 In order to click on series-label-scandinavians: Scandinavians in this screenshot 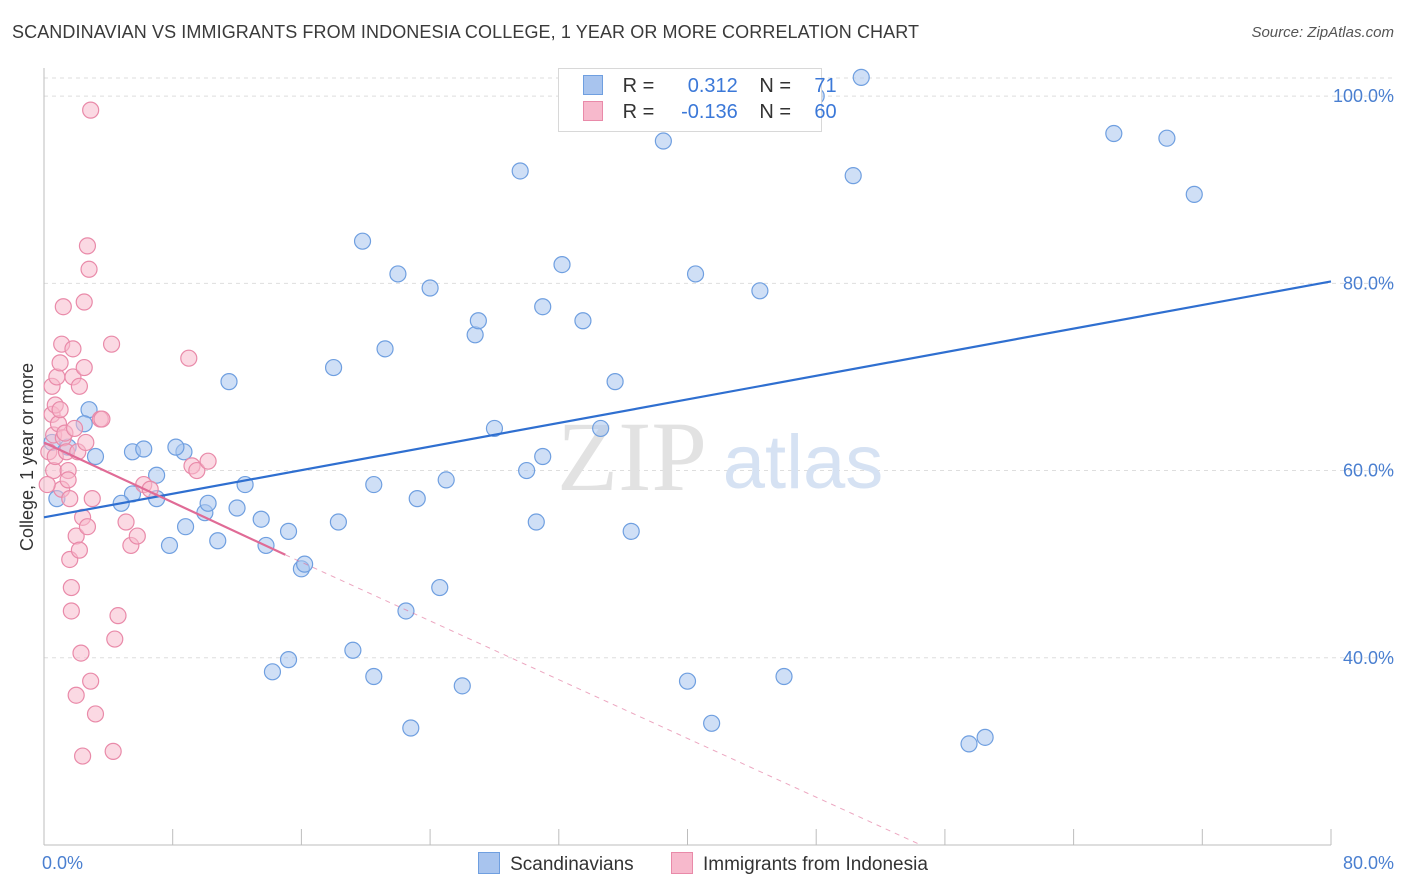, I will do `click(572, 864)`.